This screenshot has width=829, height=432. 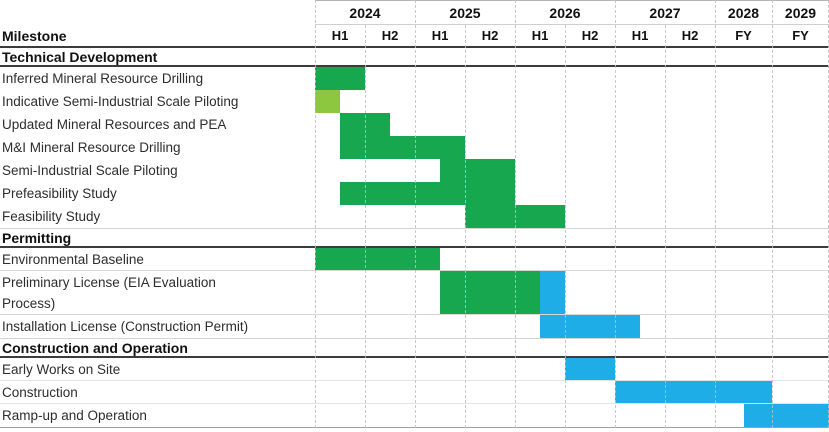 I want to click on year-header-spacer, so click(x=157, y=12).